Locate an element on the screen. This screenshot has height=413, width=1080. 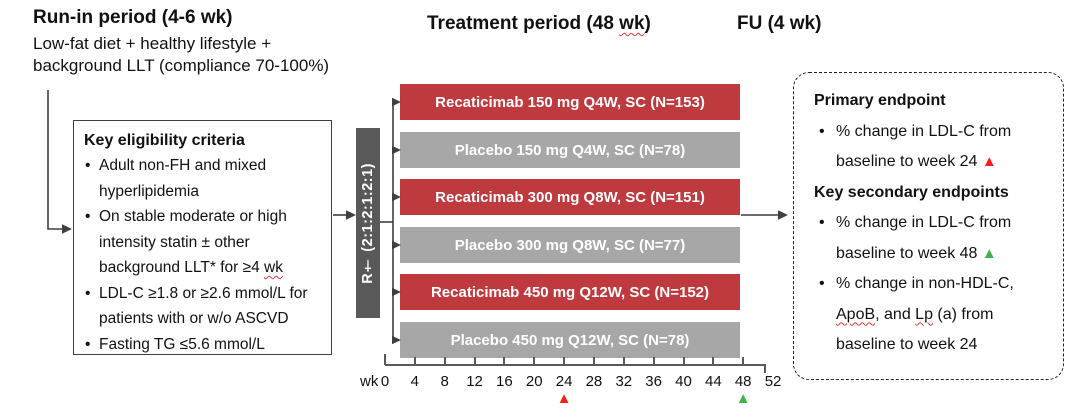
text-segment: % change in non-HDL-C, is located at coordinates (925, 283).